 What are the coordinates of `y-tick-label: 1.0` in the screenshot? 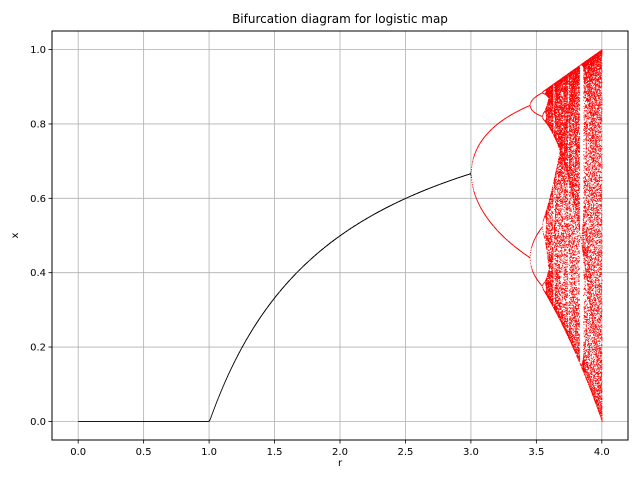 It's located at (38, 50).